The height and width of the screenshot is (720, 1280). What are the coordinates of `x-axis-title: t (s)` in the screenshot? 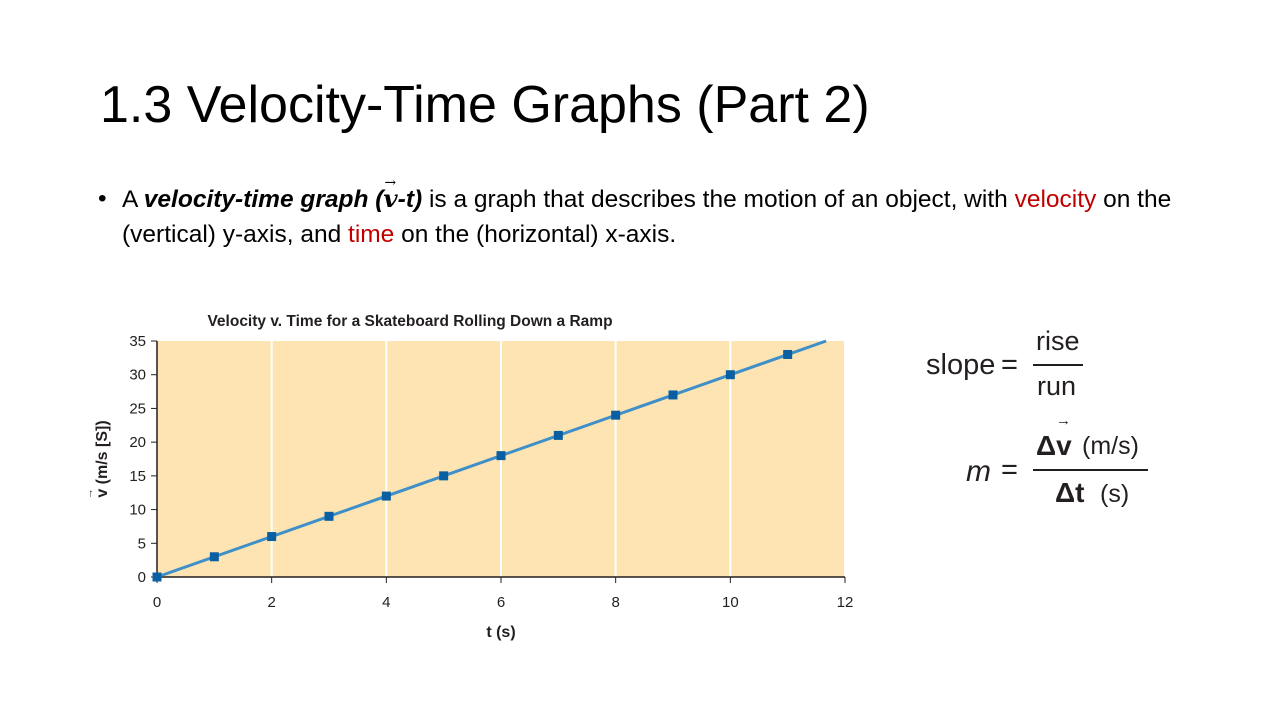 It's located at (500, 632).